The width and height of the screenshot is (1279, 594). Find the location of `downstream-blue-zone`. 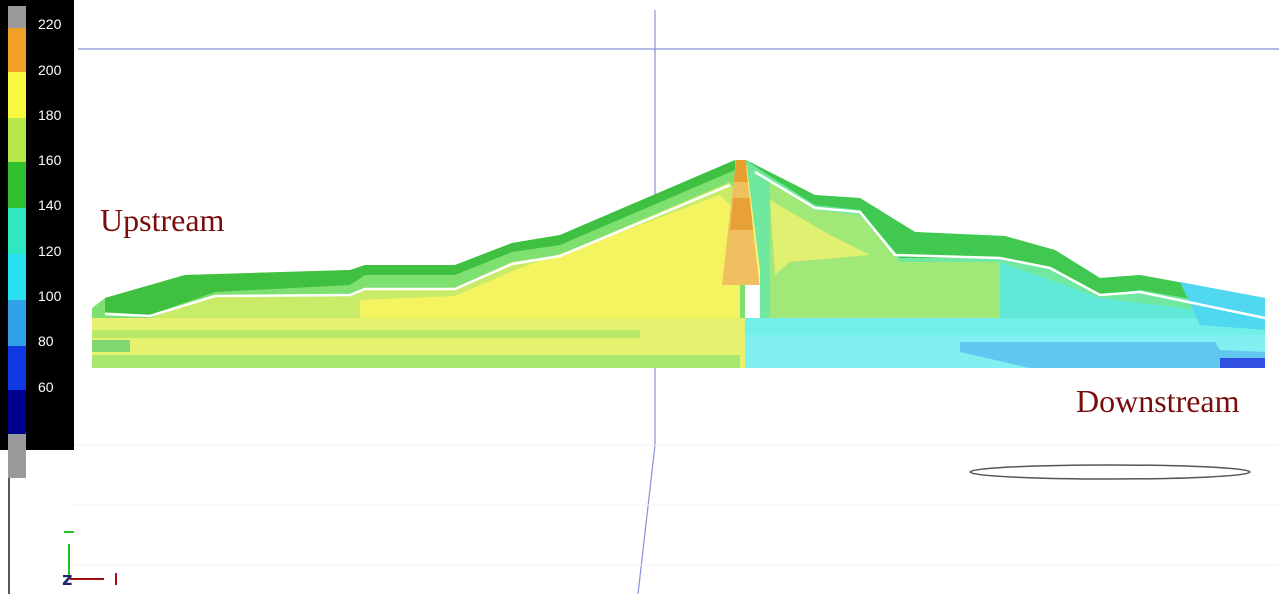

downstream-blue-zone is located at coordinates (1112, 355).